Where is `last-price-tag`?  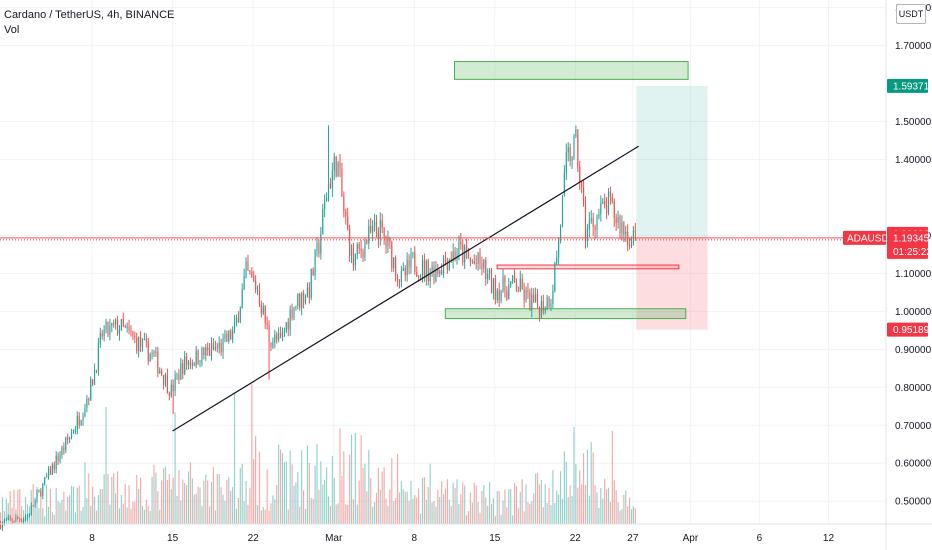
last-price-tag is located at coordinates (907, 244).